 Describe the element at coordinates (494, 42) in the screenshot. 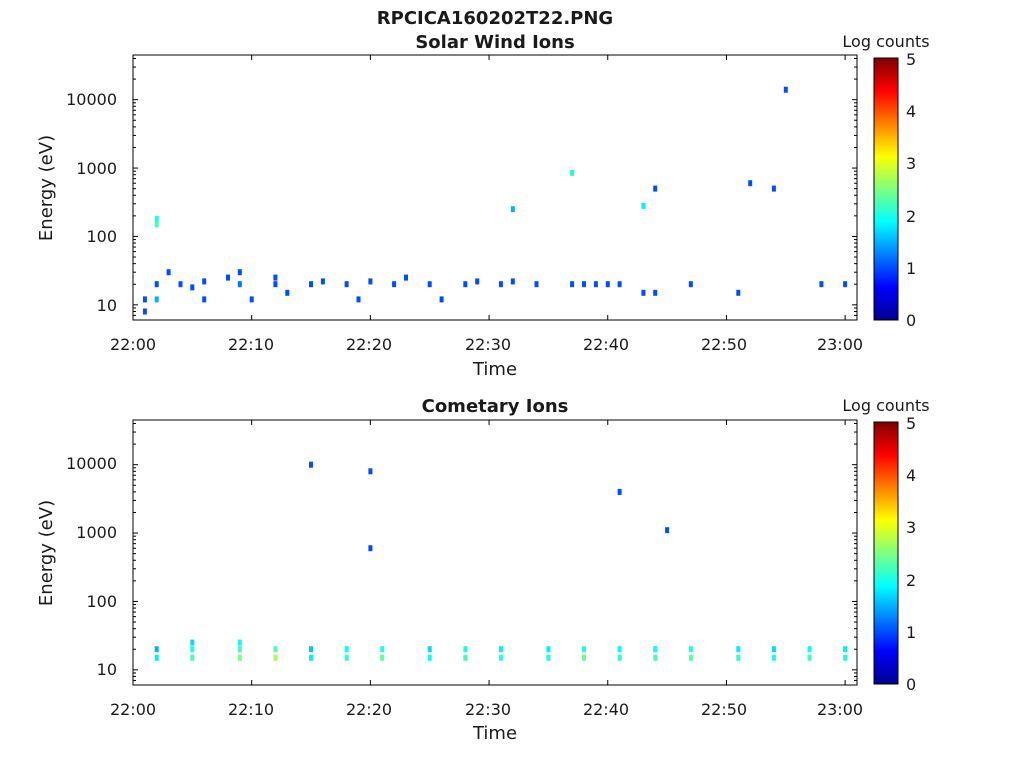

I see `panel-title: Solar Wind Ions` at that location.